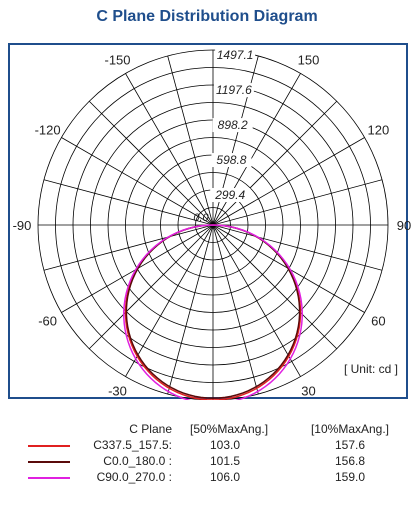 Image resolution: width=414 pixels, height=516 pixels. I want to click on radial-tick-label: 898.2, so click(233, 125).